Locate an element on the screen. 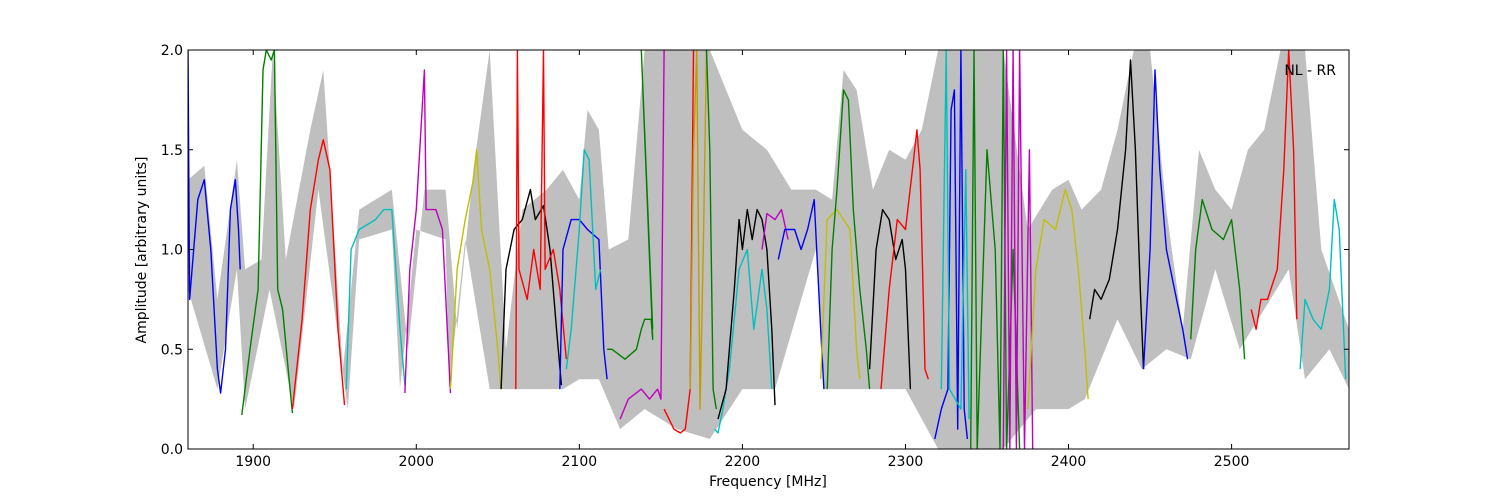 The height and width of the screenshot is (500, 1500). y-tick-label: 0.0 is located at coordinates (172, 450).